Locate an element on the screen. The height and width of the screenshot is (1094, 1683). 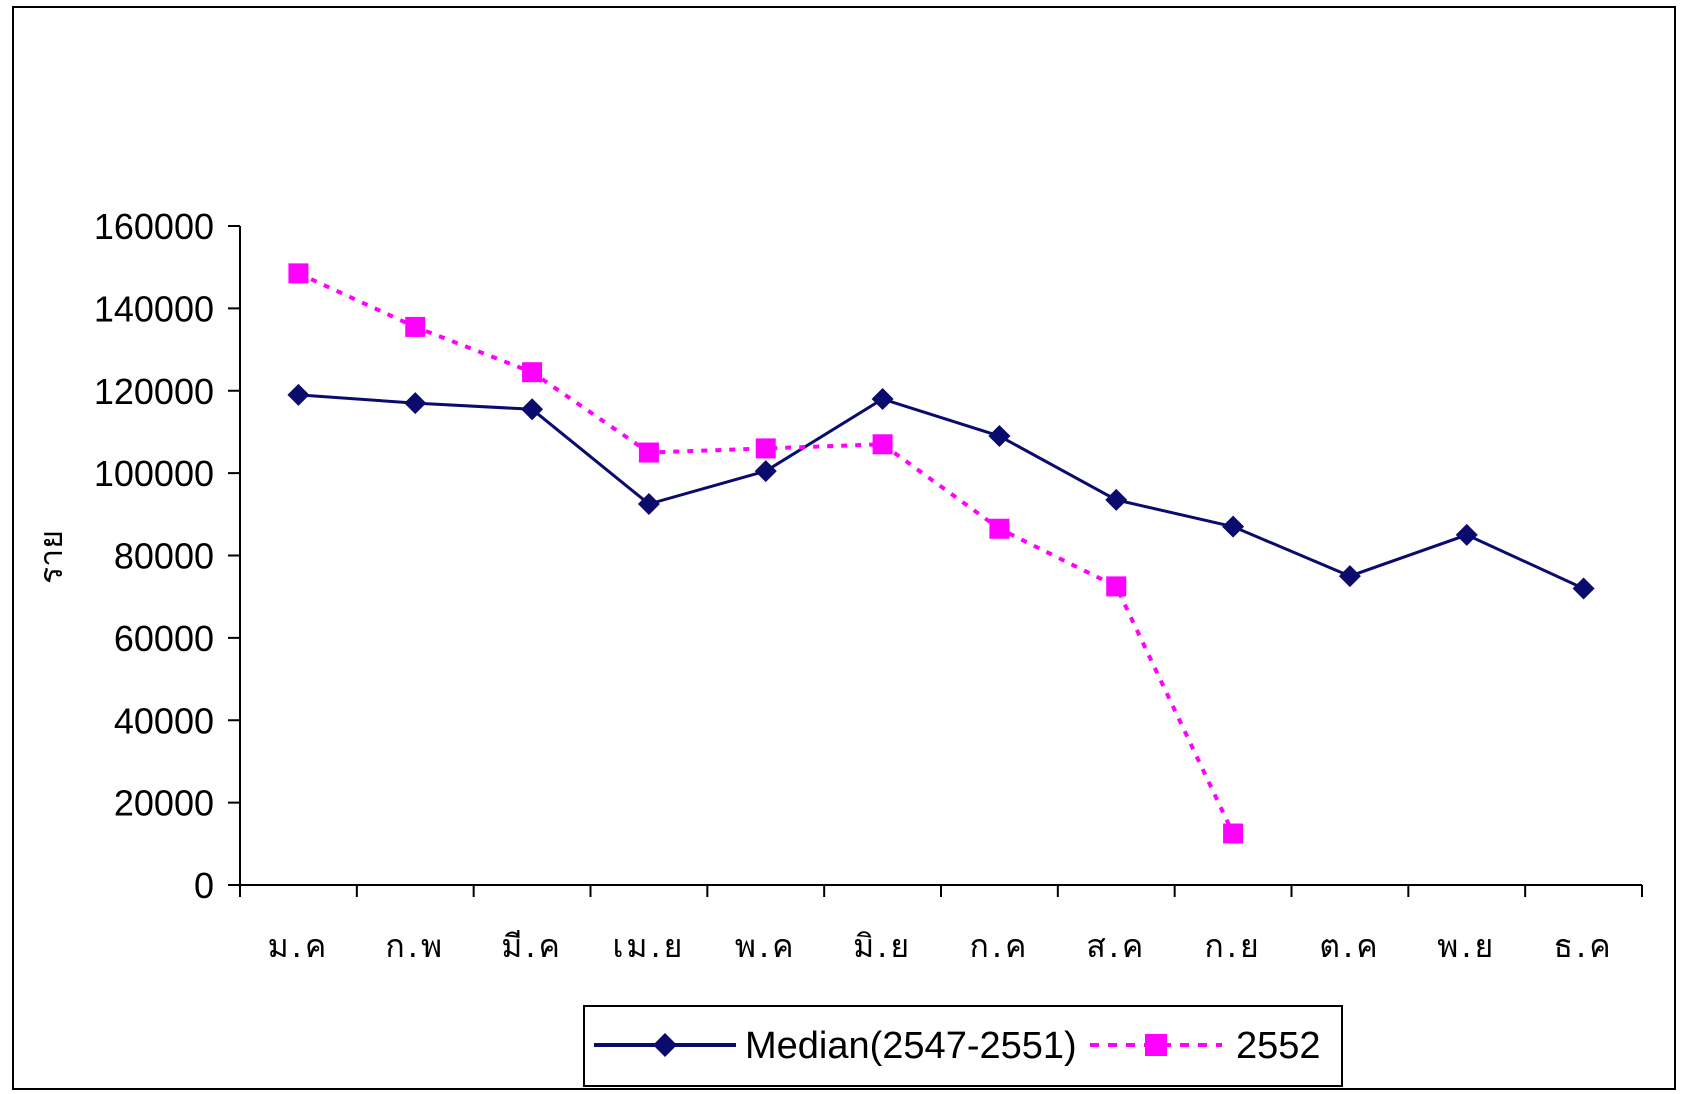
x-tick-label: ต.ค is located at coordinates (1349, 946).